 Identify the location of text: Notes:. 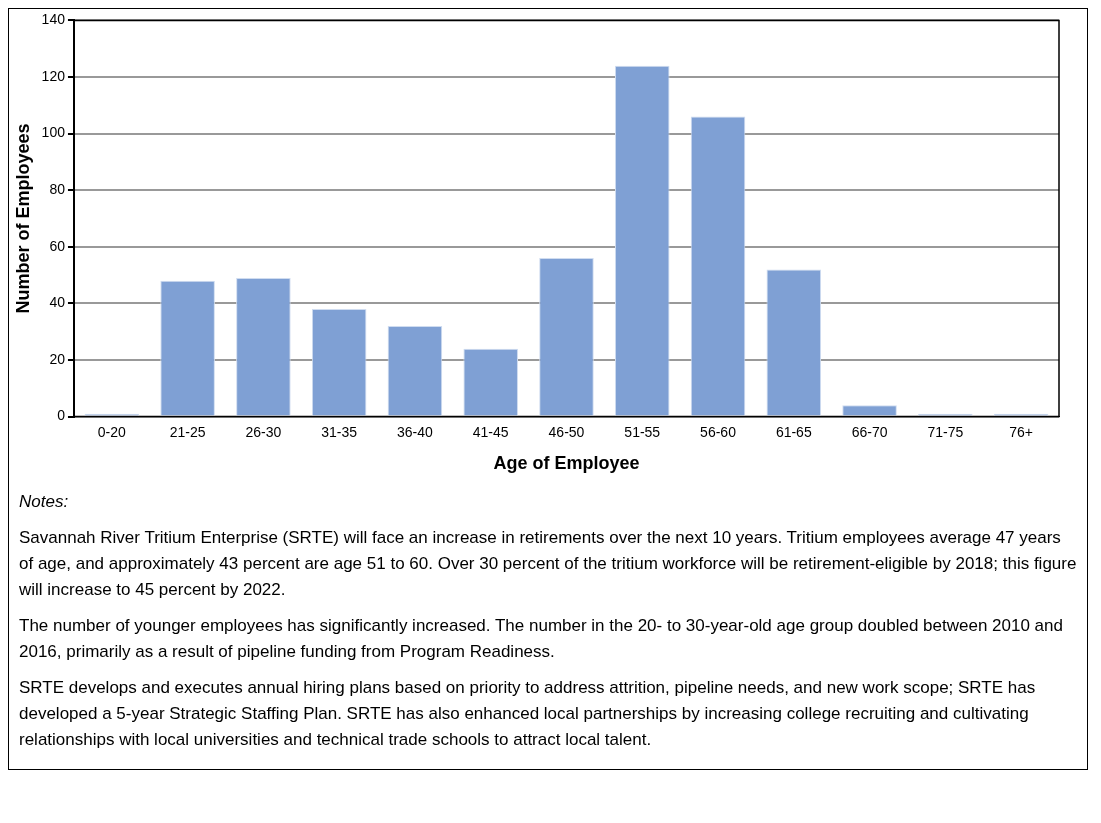
(44, 502).